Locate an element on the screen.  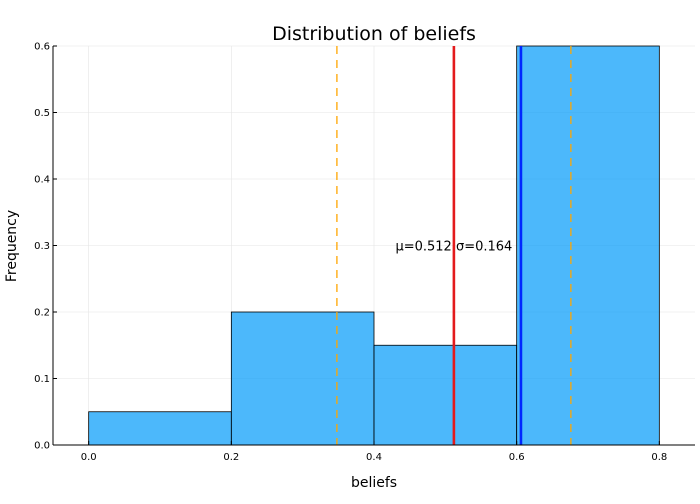
chart-title: Distribution of beliefs is located at coordinates (374, 34).